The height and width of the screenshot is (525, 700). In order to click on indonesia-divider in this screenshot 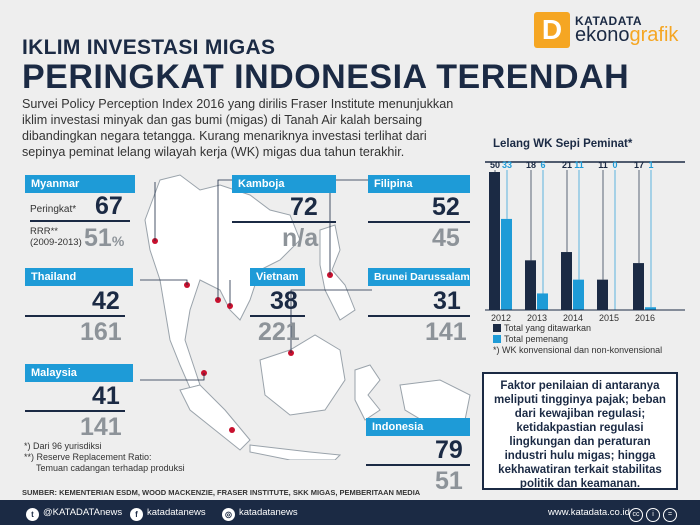, I will do `click(418, 465)`.